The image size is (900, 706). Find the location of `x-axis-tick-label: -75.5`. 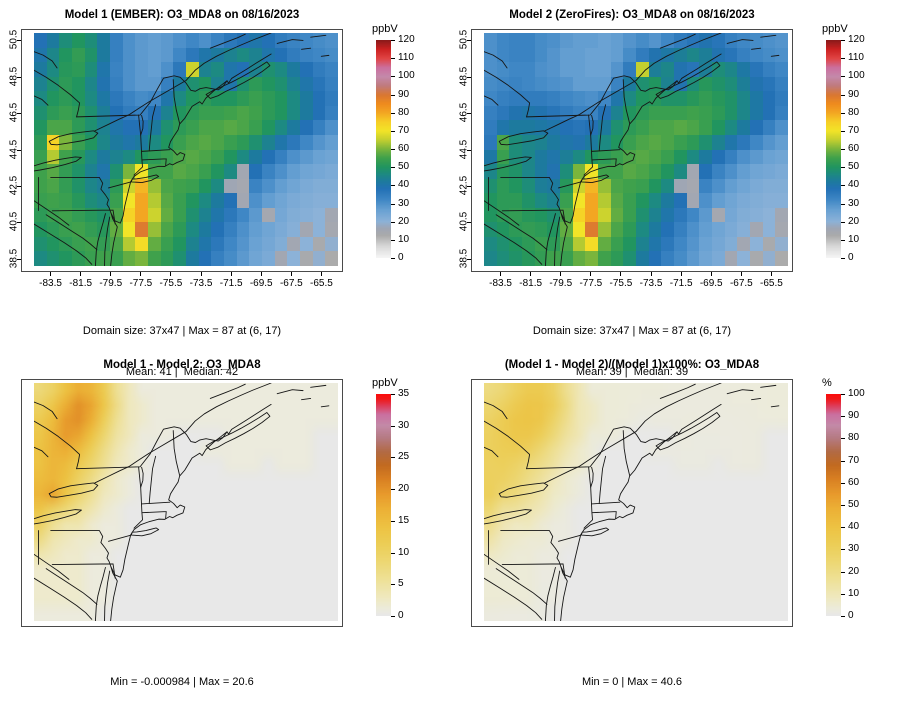

x-axis-tick-label: -75.5 is located at coordinates (621, 283).